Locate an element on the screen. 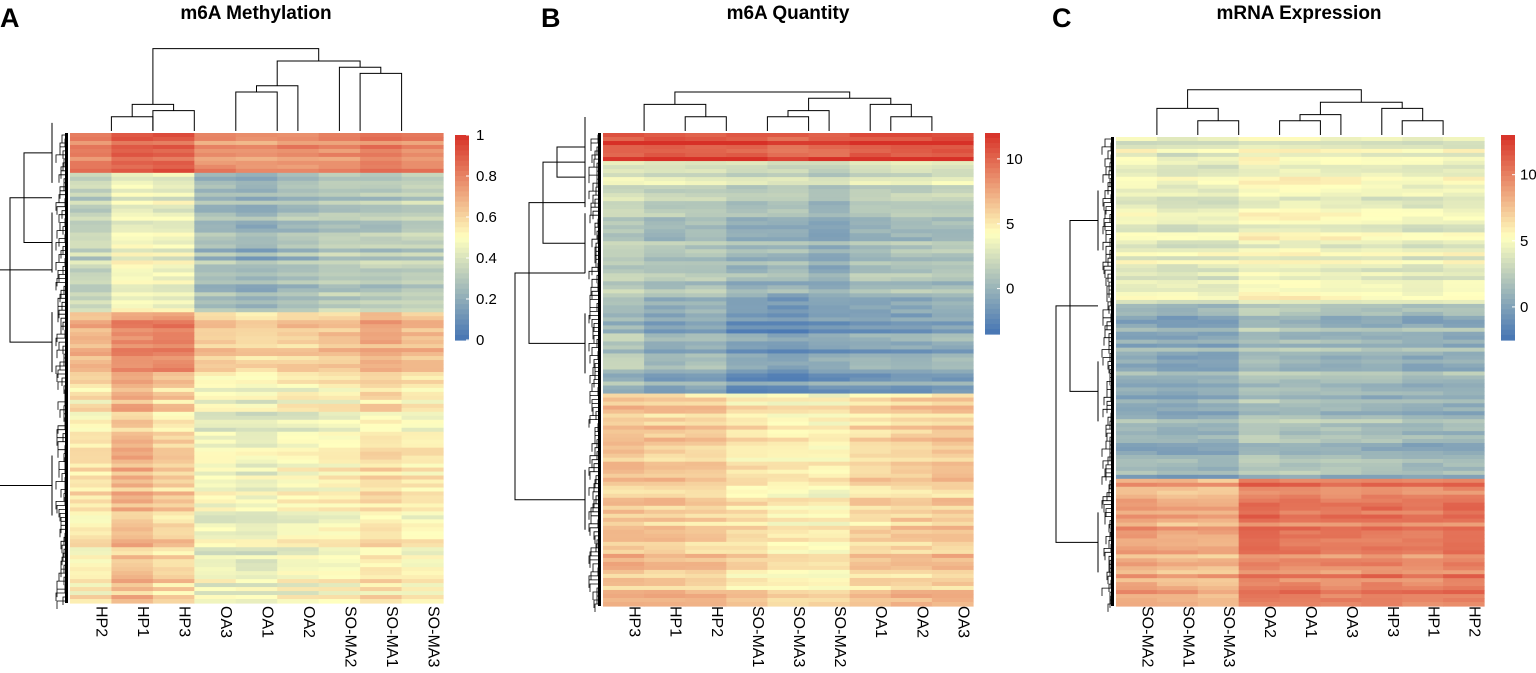  dendrogram-branch is located at coordinates (1422, 127).